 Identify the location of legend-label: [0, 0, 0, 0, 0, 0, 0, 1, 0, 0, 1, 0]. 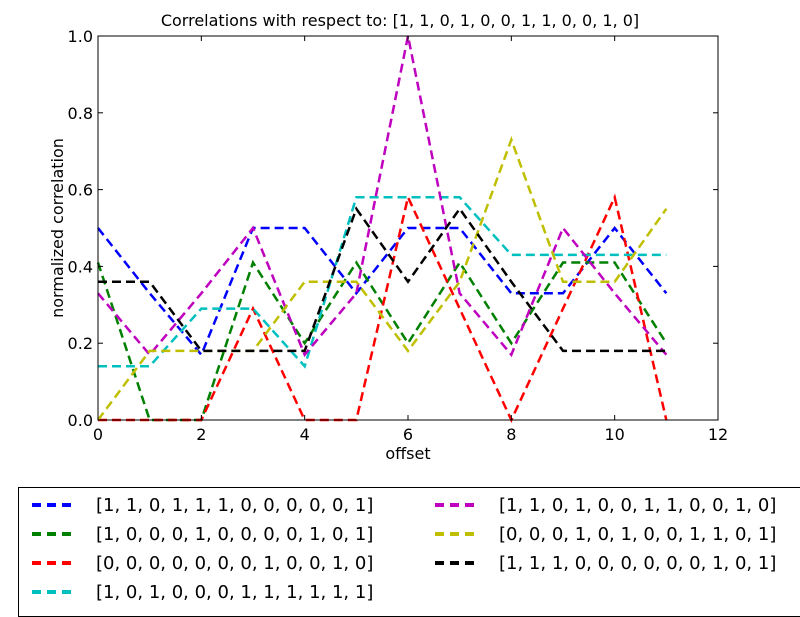
(235, 563).